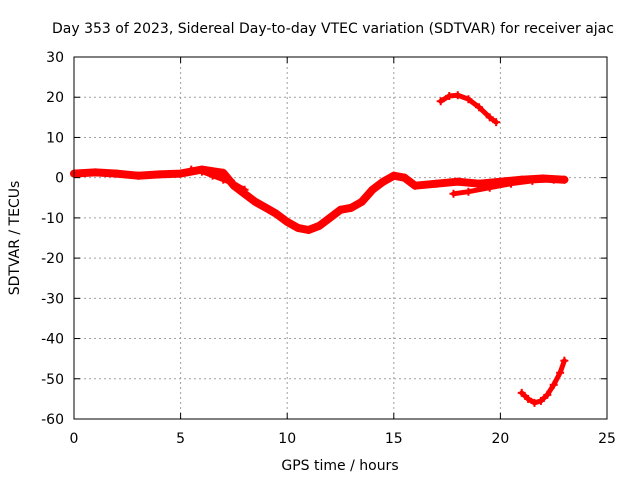  What do you see at coordinates (52, 259) in the screenshot?
I see `y-tick-label: -20` at bounding box center [52, 259].